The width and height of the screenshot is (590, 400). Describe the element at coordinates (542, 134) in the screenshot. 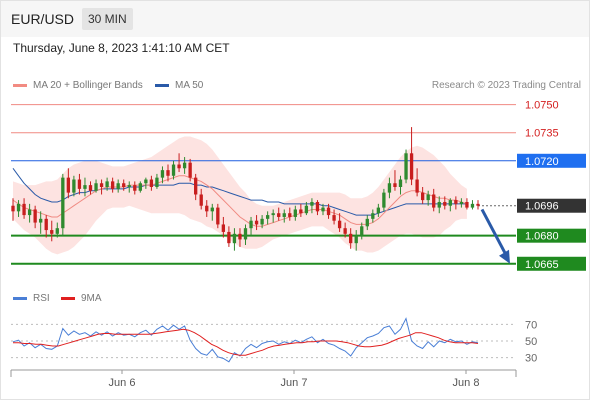

I see `level-label-1.0735: 1.0735` at that location.